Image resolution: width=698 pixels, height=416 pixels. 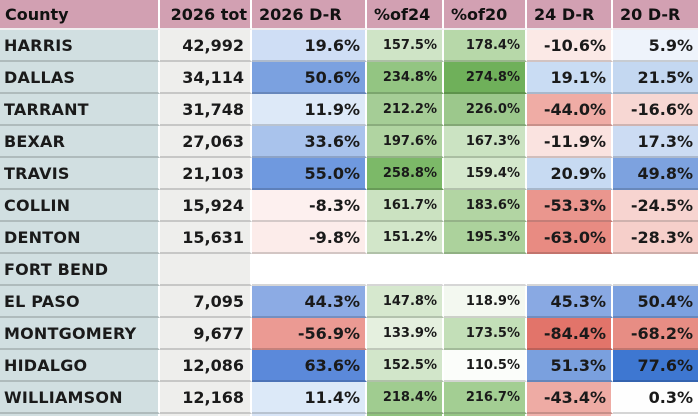 What do you see at coordinates (570, 110) in the screenshot?
I see `value-cell: -44.0%` at bounding box center [570, 110].